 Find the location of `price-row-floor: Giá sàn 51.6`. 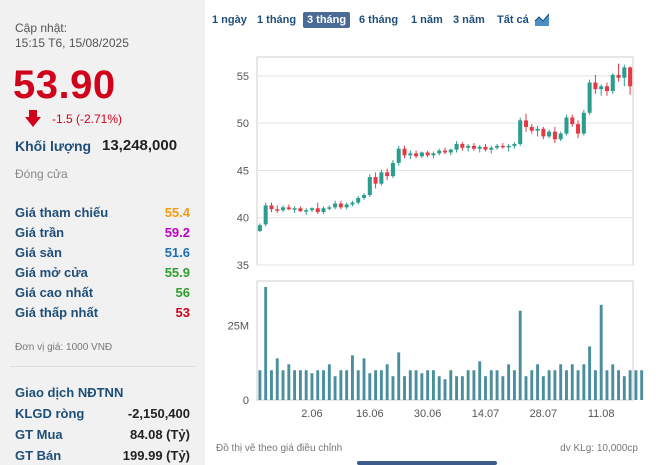

price-row-floor: Giá sàn 51.6 is located at coordinates (102, 252).